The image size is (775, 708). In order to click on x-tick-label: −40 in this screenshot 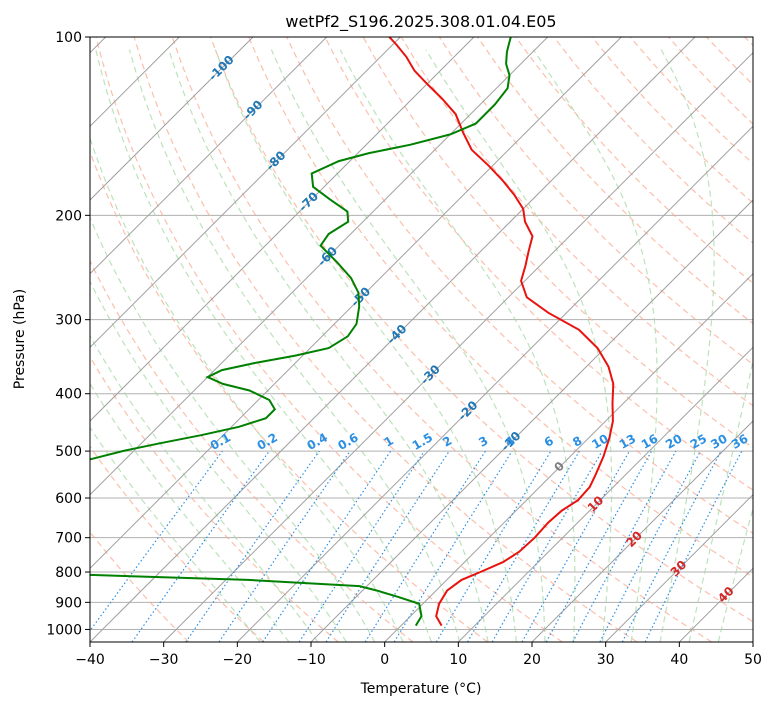, I will do `click(90, 660)`.